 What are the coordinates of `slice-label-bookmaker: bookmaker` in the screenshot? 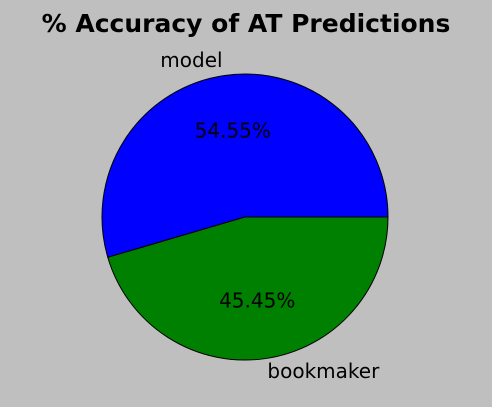 It's located at (323, 371).